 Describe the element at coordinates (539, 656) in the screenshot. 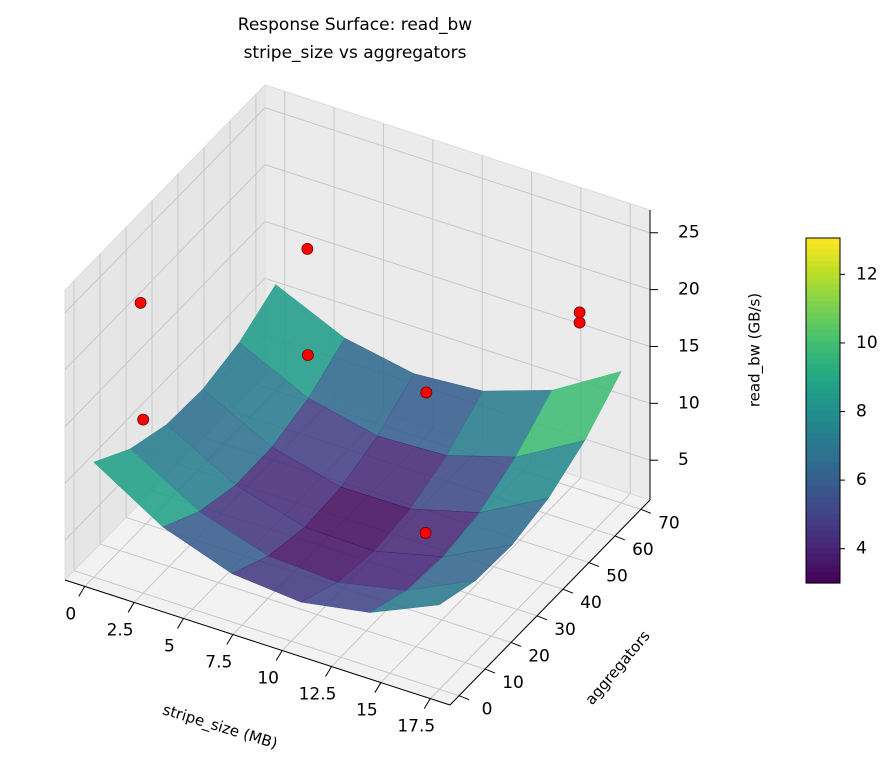

I see `y-tick-label: 20` at that location.